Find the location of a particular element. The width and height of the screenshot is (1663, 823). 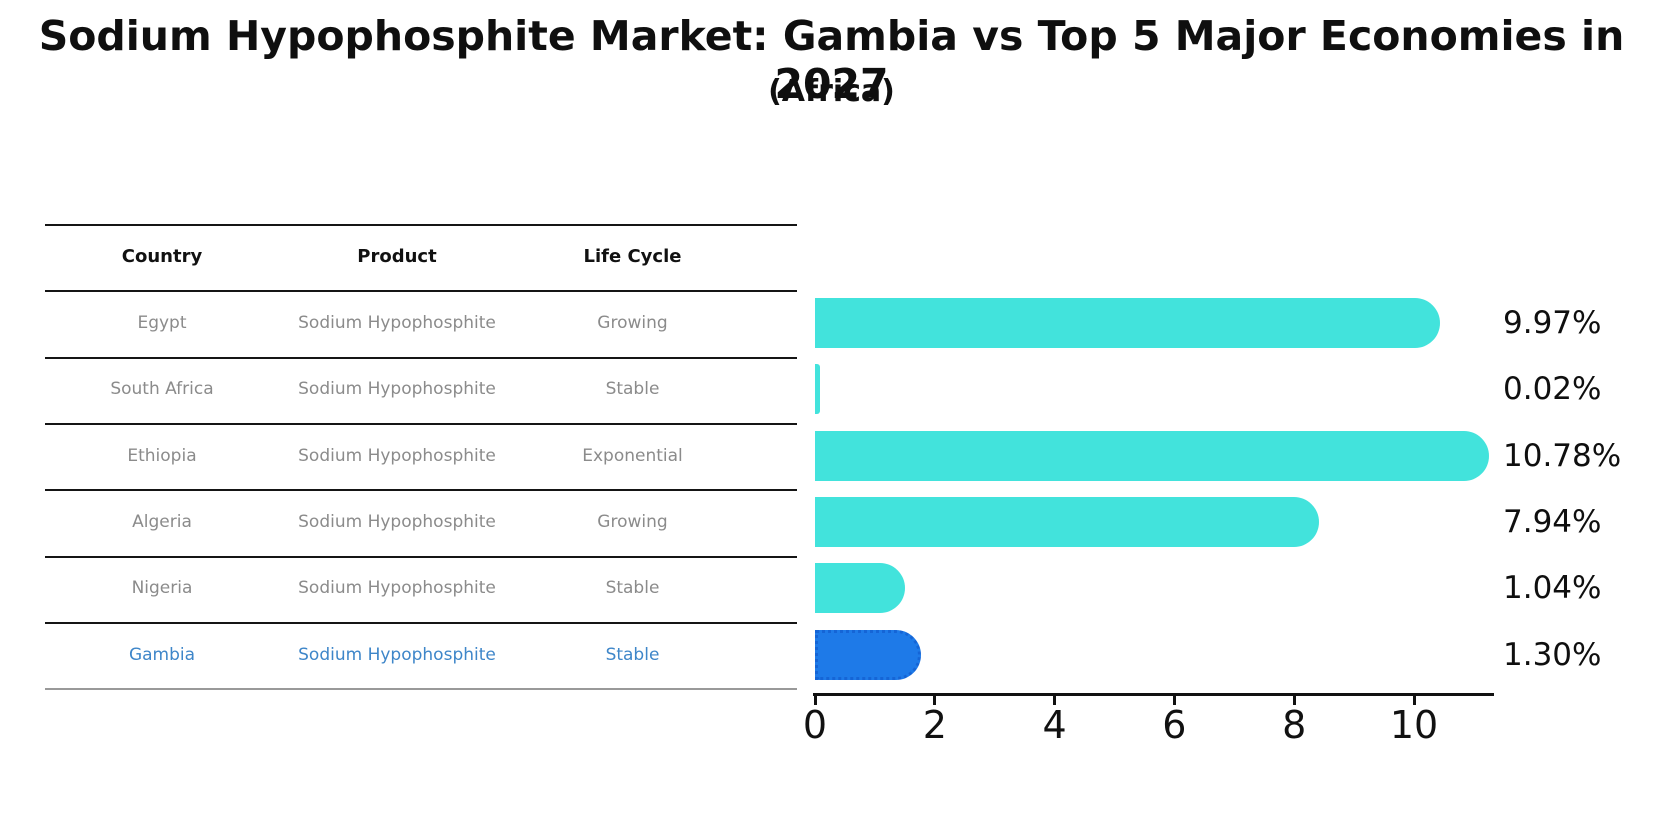

country-cell: Nigeria is located at coordinates (162, 588).